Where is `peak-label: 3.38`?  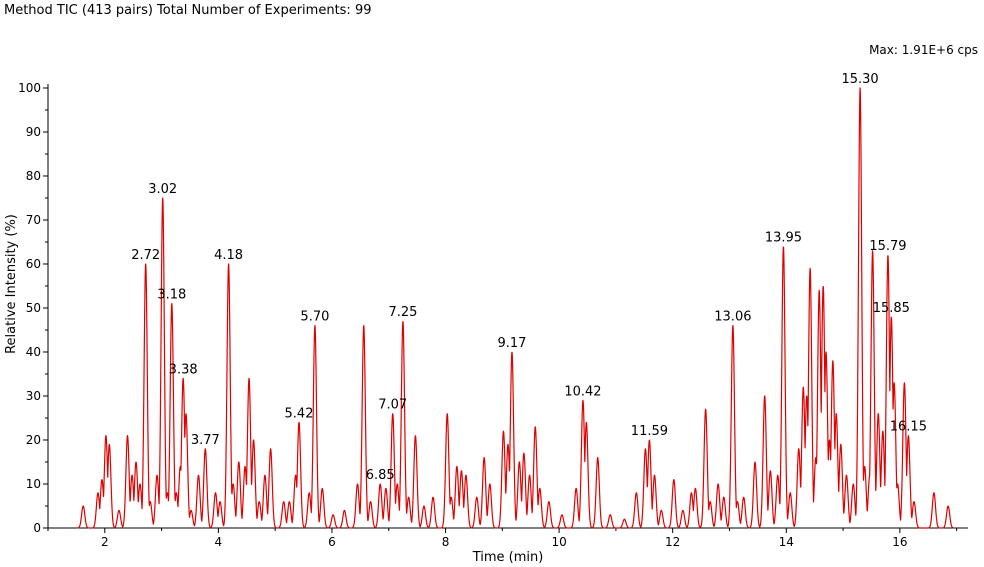
peak-label: 3.38 is located at coordinates (183, 369).